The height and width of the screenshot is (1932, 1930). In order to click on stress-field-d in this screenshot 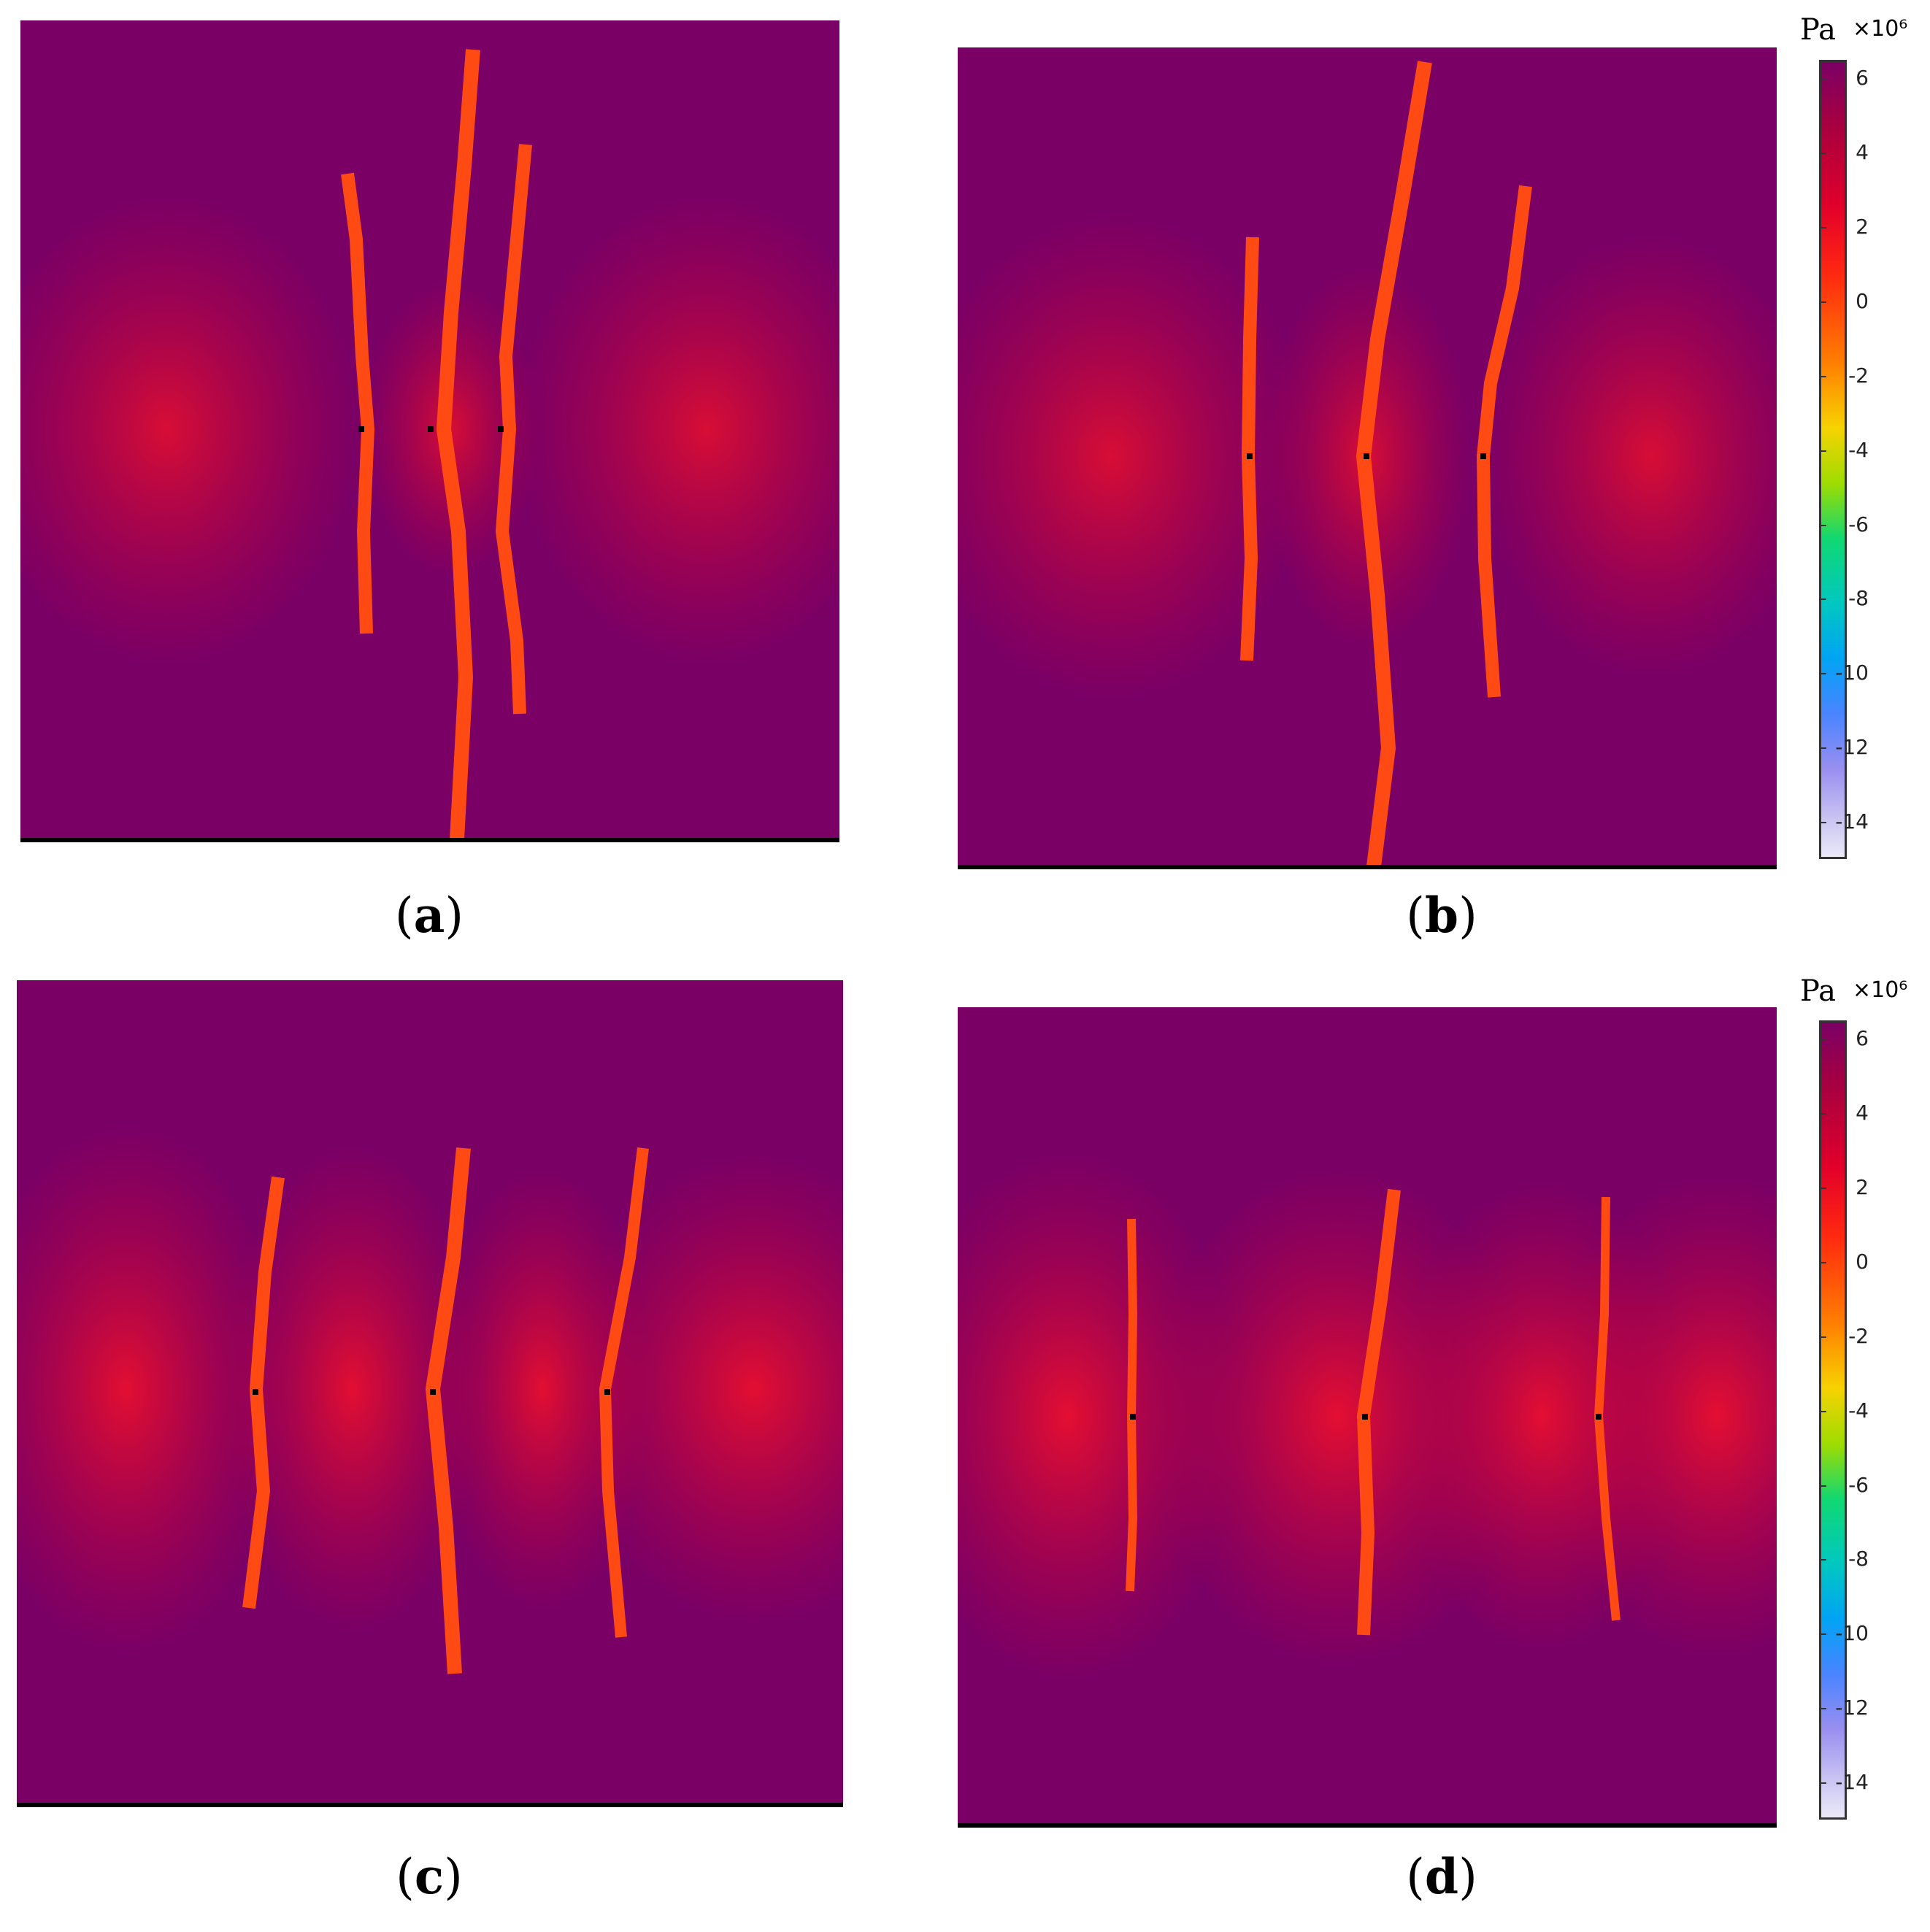, I will do `click(1368, 1416)`.